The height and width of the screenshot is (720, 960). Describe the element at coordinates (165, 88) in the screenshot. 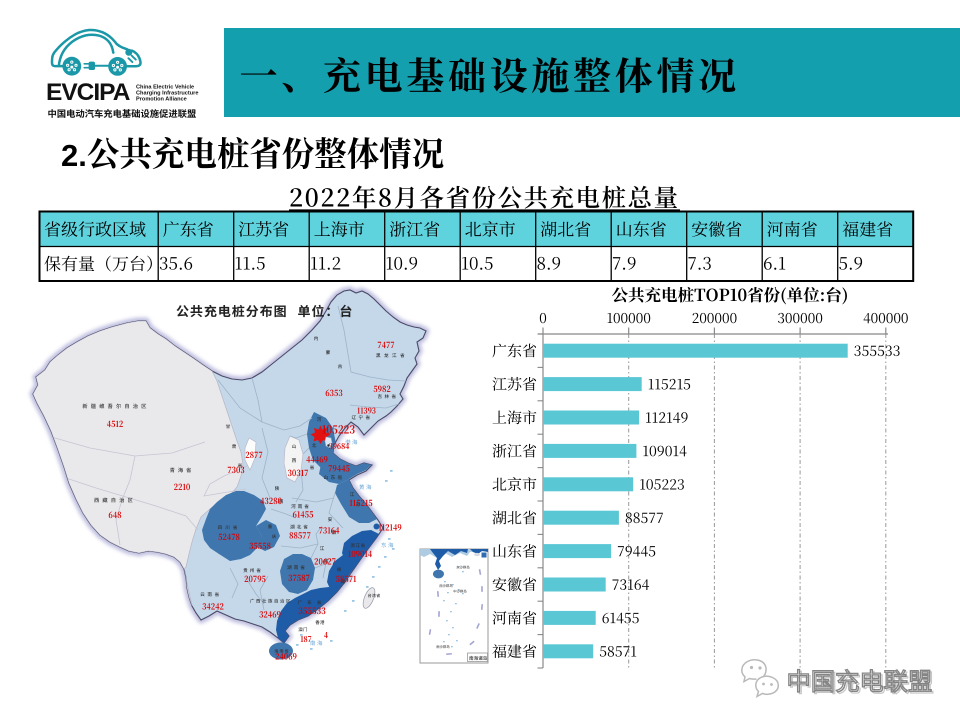

I see `svg-text: China Electric Vehicle` at that location.